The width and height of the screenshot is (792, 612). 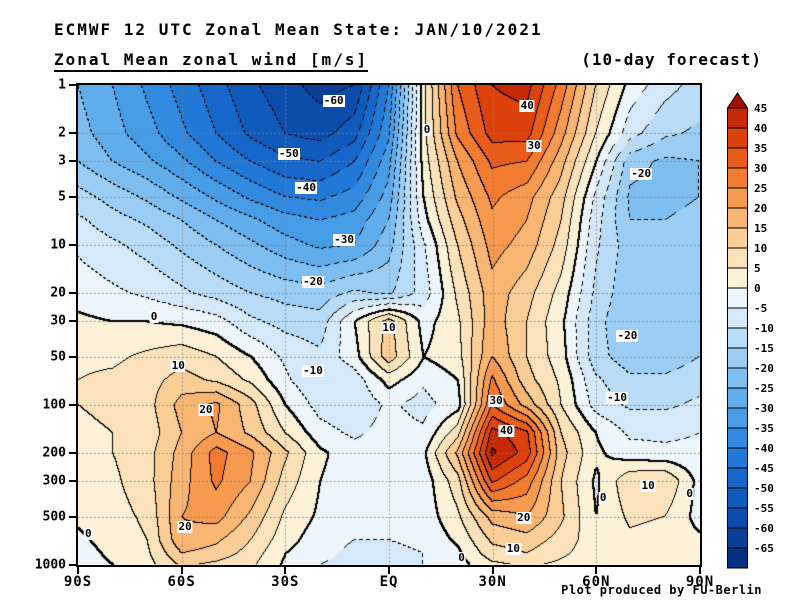 What do you see at coordinates (671, 59) in the screenshot?
I see `forecast-range-label: (10-day forecast)` at bounding box center [671, 59].